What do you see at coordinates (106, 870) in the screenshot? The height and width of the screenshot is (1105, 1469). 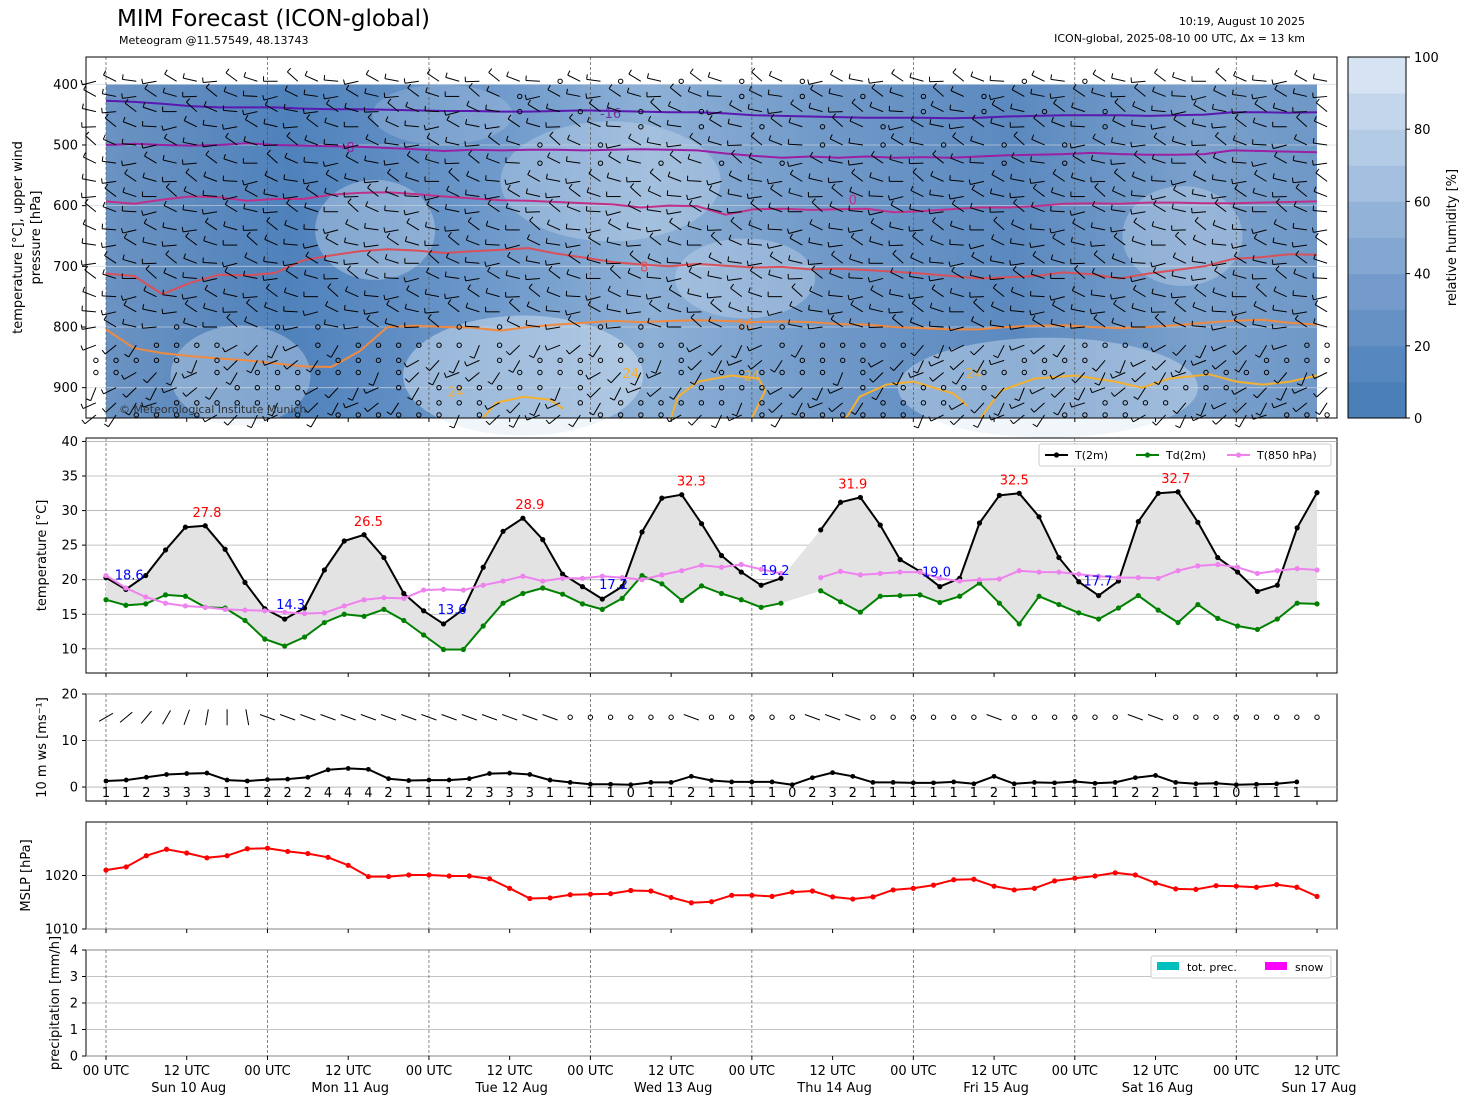 I see `mslp-line-point` at bounding box center [106, 870].